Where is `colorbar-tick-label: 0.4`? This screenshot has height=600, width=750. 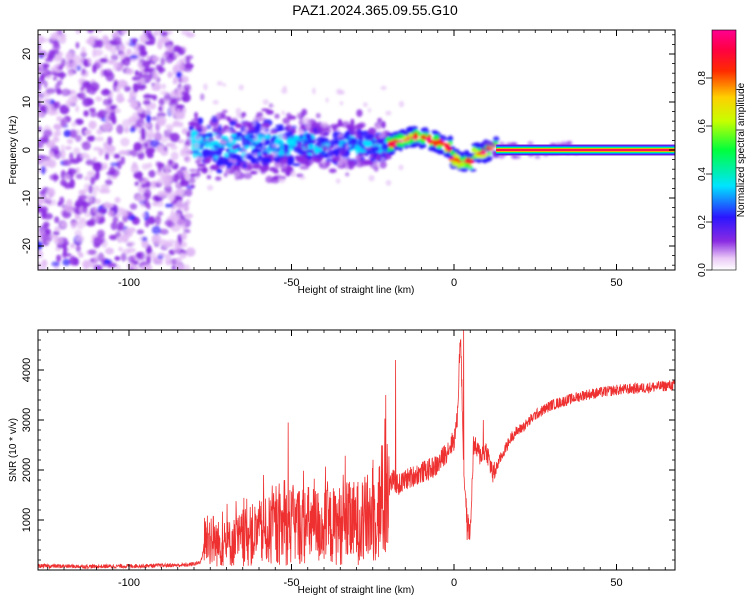 colorbar-tick-label: 0.4 is located at coordinates (702, 174).